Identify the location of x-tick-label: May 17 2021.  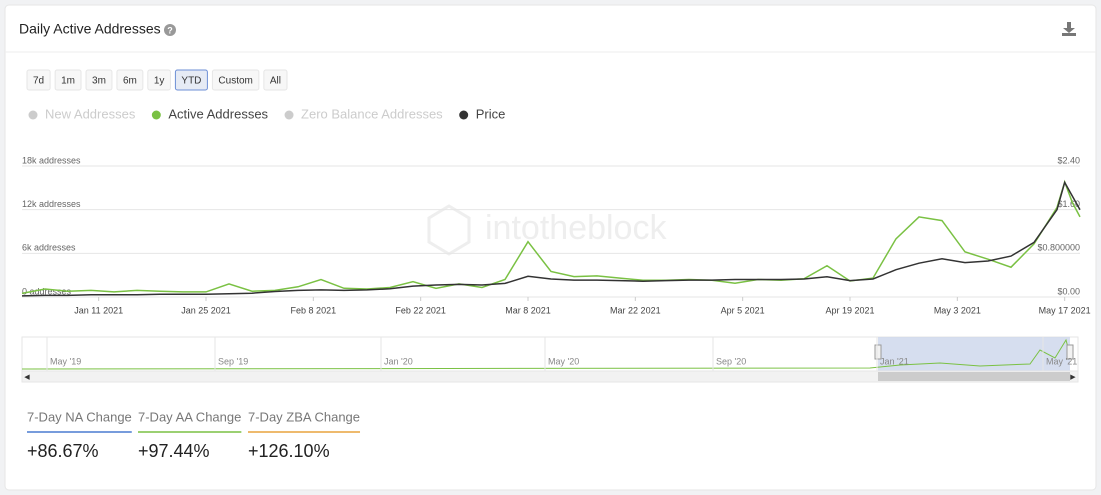
(1065, 310).